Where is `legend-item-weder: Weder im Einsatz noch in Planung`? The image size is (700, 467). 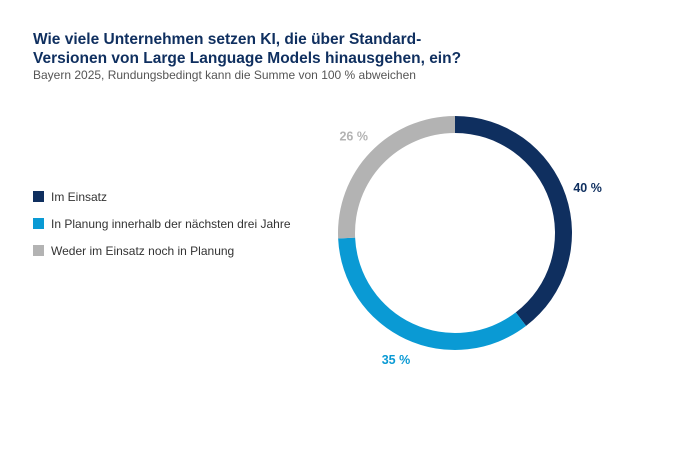 legend-item-weder: Weder im Einsatz noch in Planung is located at coordinates (162, 250).